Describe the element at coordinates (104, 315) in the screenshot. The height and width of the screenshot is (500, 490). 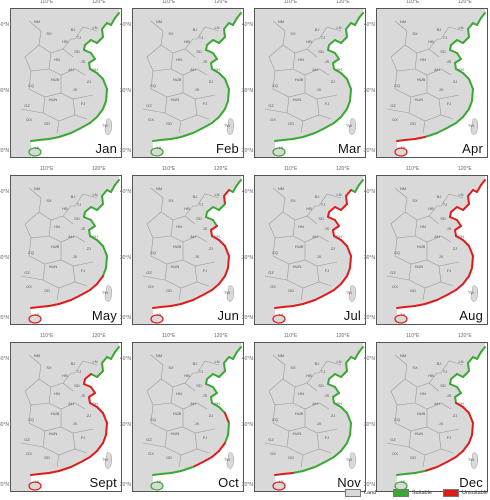
I see `month-label: May` at that location.